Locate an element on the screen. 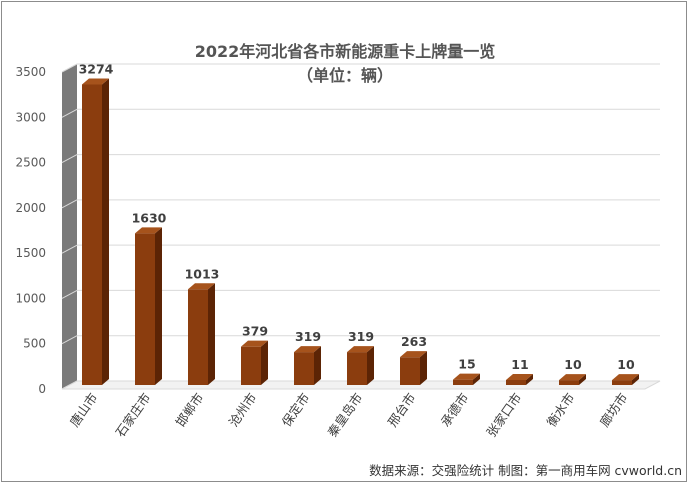 This screenshot has width=690, height=485. x-tick-label: 秦皇岛市 is located at coordinates (344, 415).